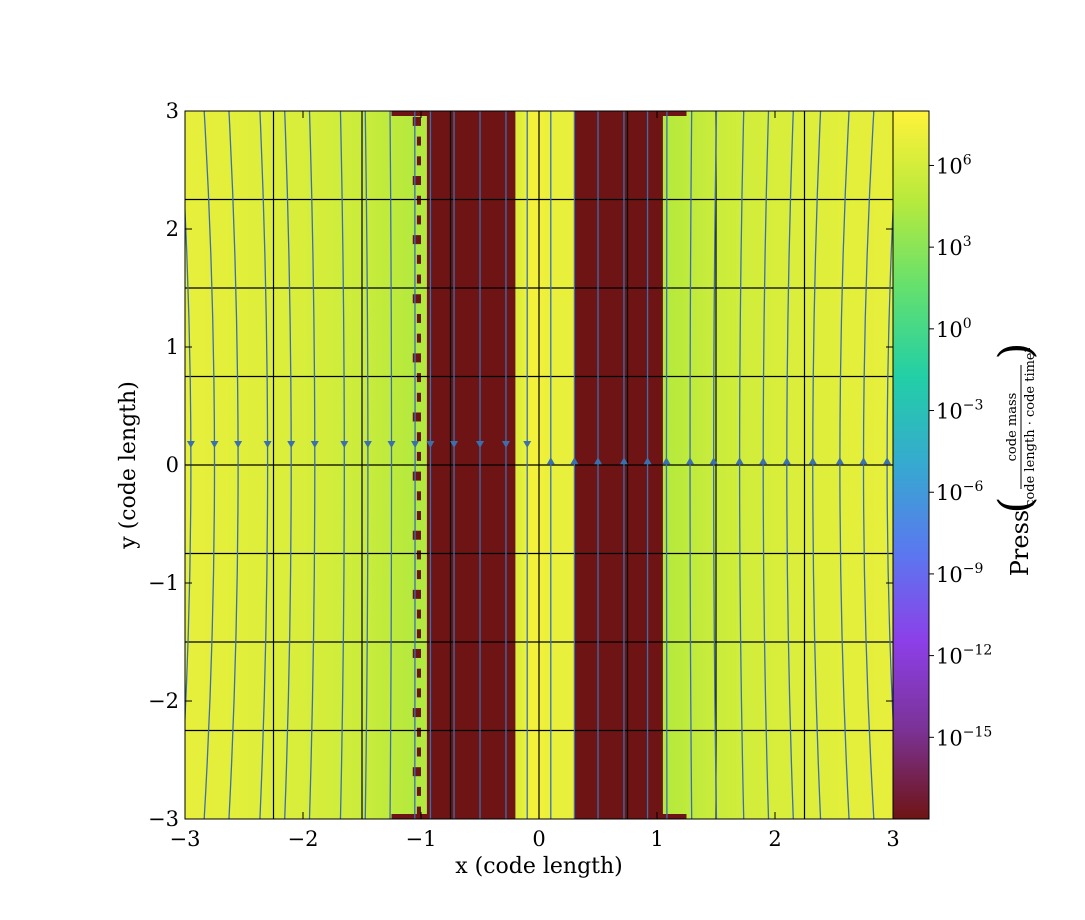 This screenshot has height=920, width=1085. I want to click on colorbar-tick-label: 10⁰, so click(954, 329).